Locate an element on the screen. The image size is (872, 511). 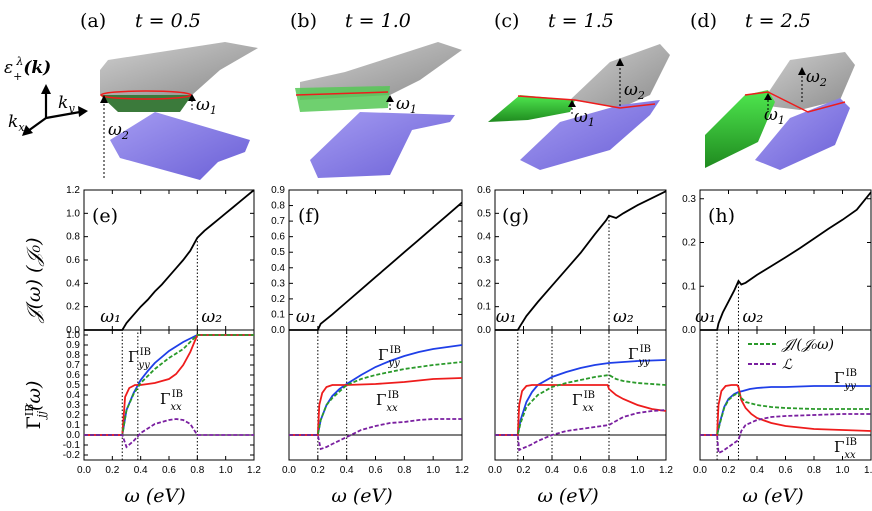
band-illustration-a: ω1 ω2 is located at coordinates (179, 111).